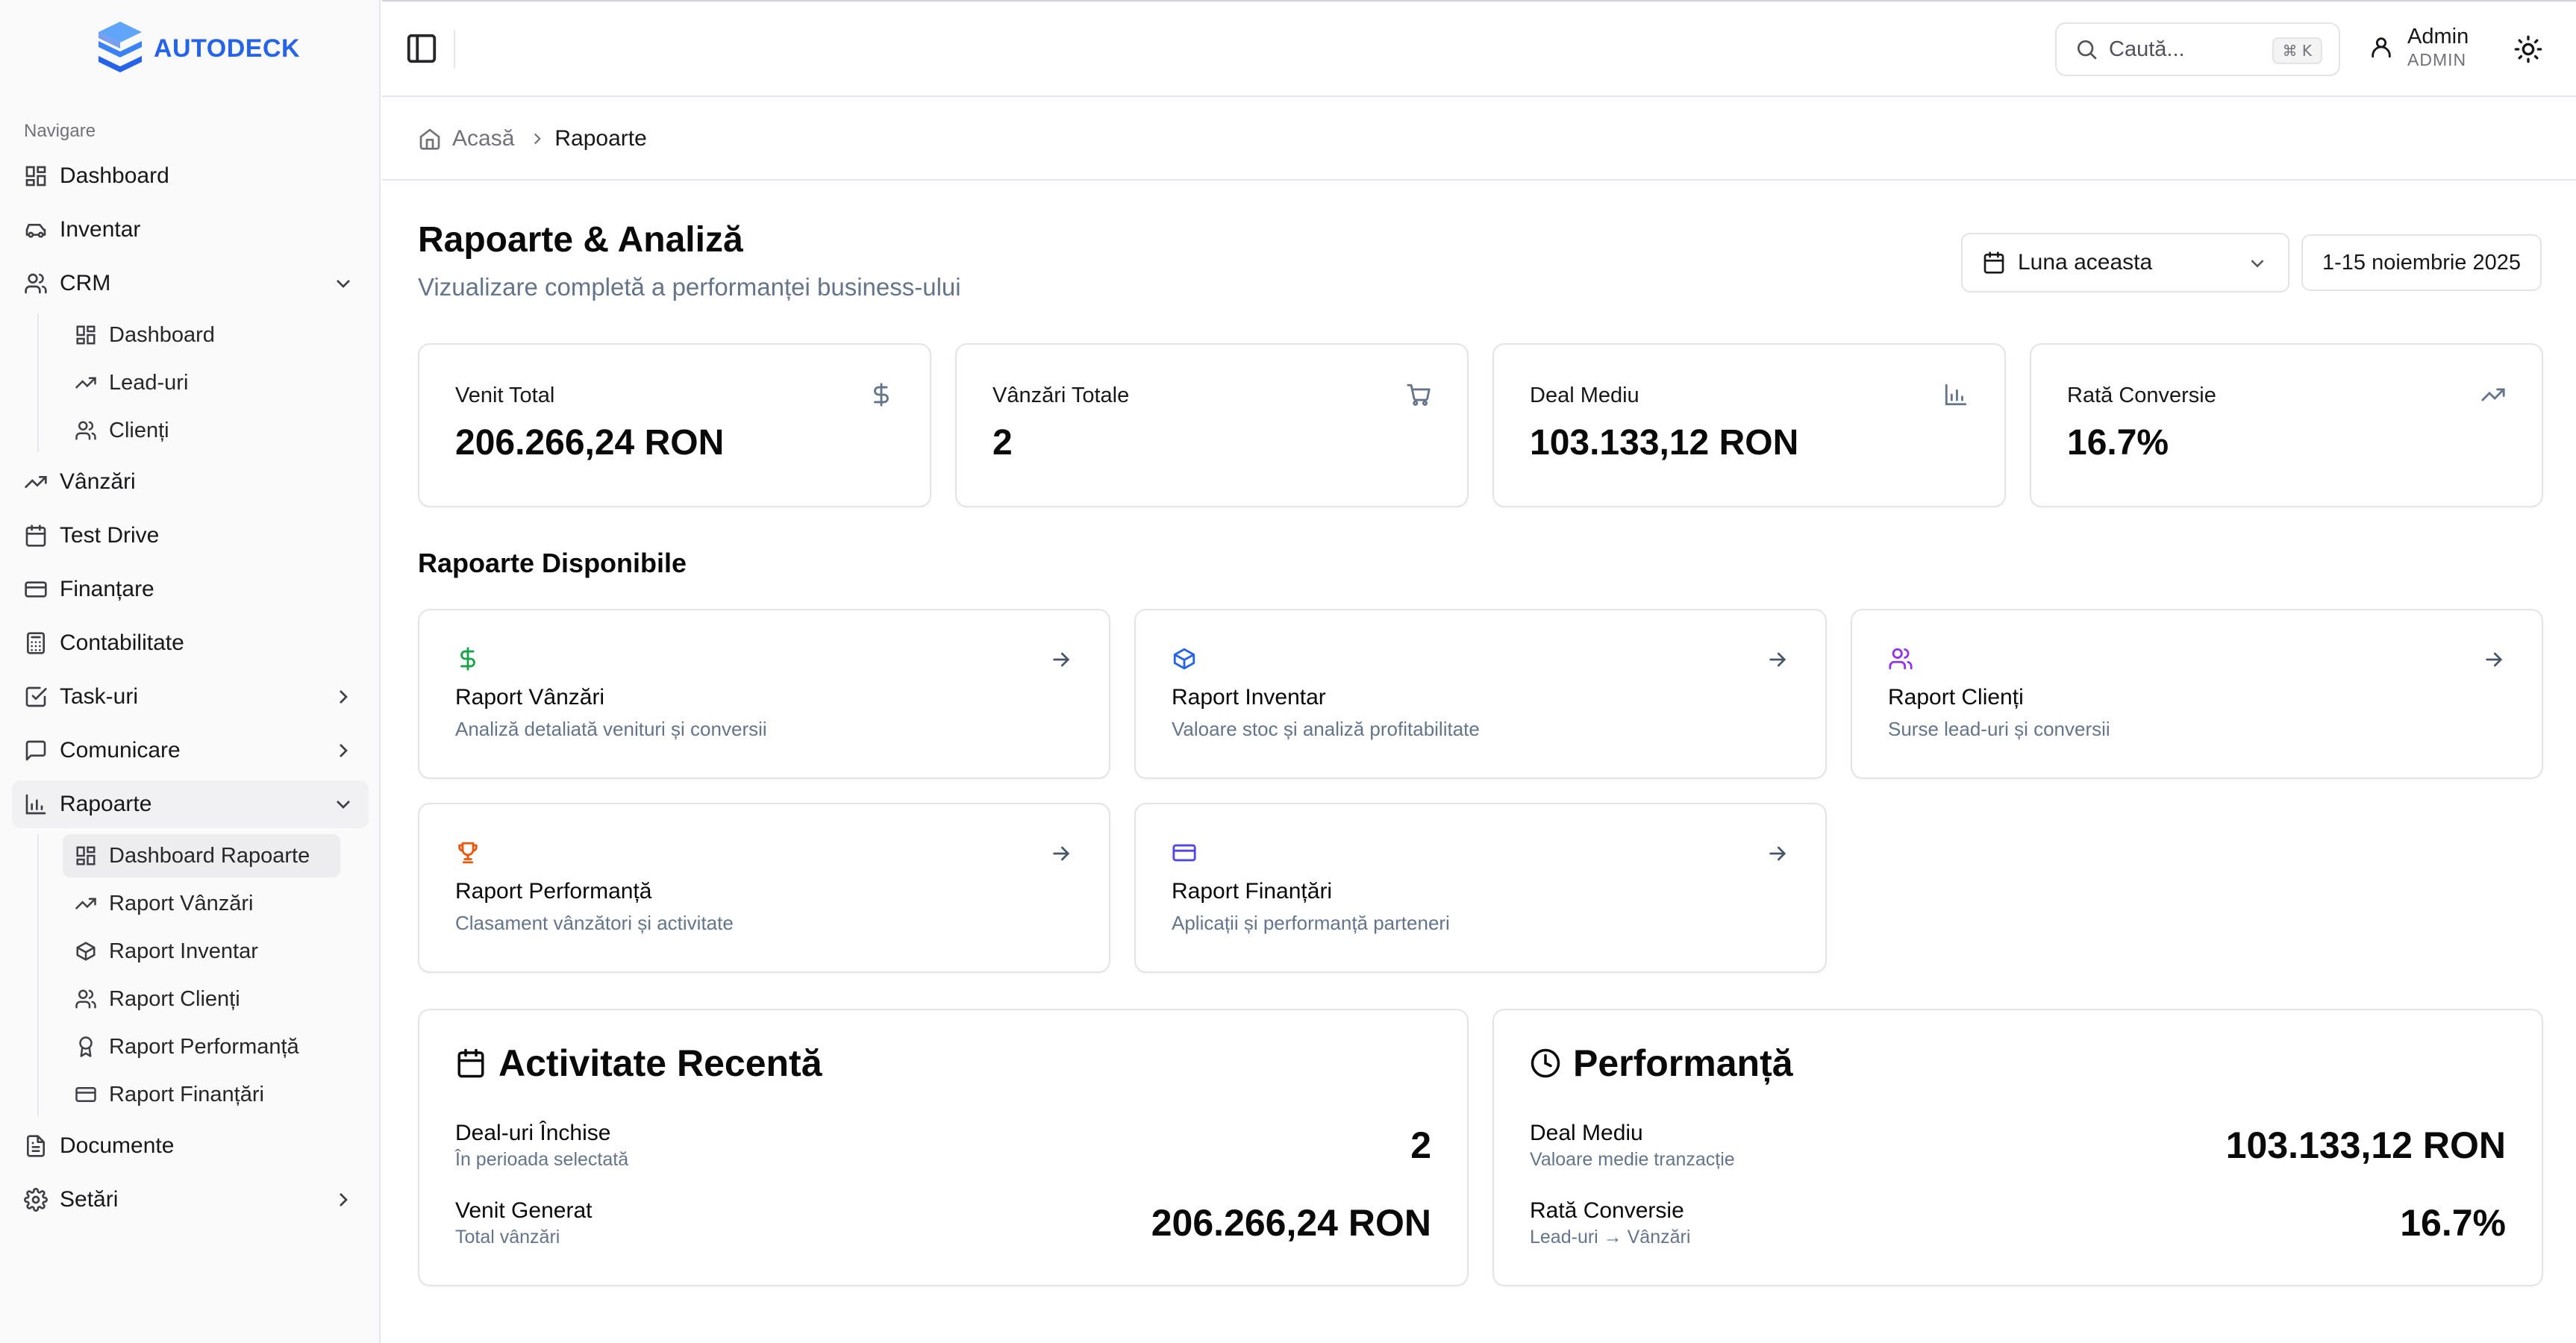 This screenshot has width=2576, height=1343. Describe the element at coordinates (1184, 853) in the screenshot. I see `credit-card-icon` at that location.